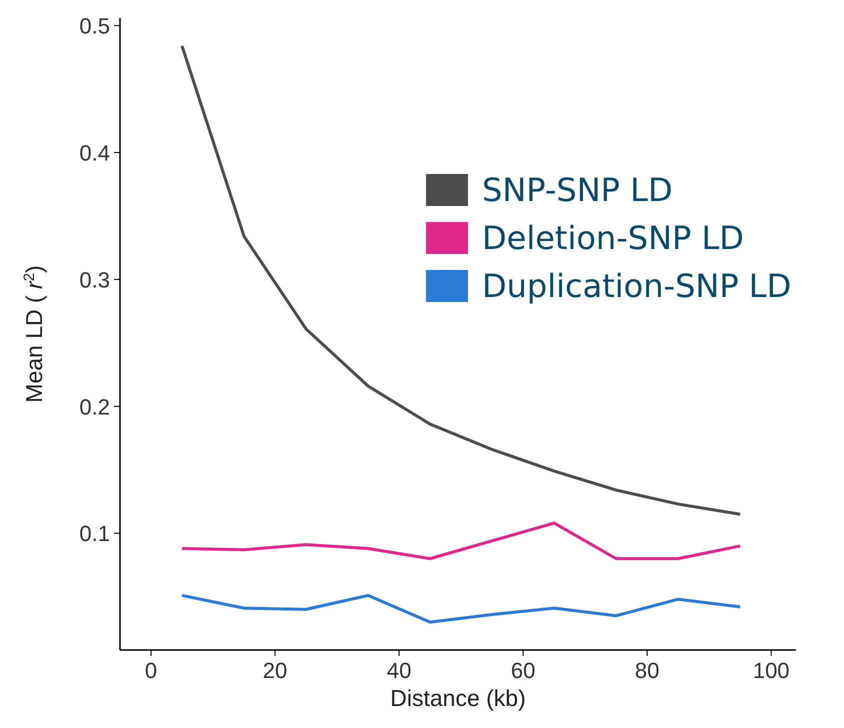 The height and width of the screenshot is (728, 844). What do you see at coordinates (613, 238) in the screenshot?
I see `legend-label: Deletion-SNP LD` at bounding box center [613, 238].